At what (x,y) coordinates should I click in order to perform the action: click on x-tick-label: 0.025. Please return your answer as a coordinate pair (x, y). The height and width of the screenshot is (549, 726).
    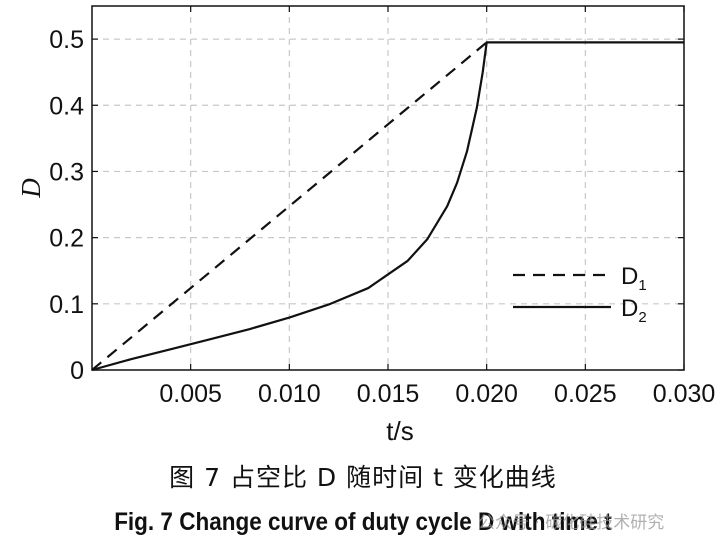
    Looking at the image, I should click on (585, 394).